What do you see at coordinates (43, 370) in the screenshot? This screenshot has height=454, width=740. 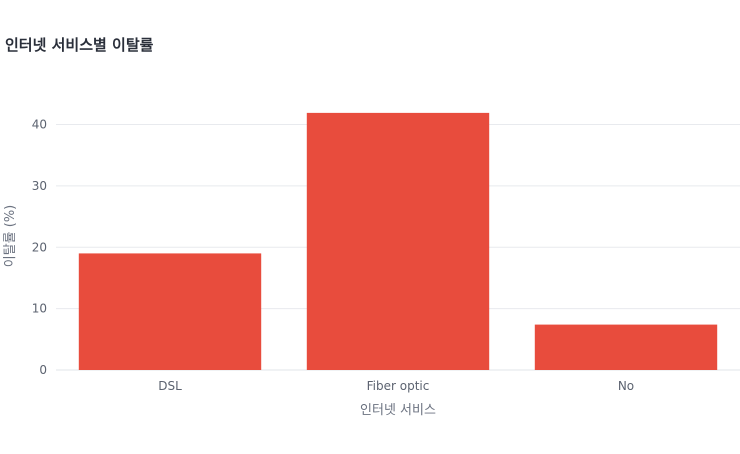 I see `y-tick-label: 0` at bounding box center [43, 370].